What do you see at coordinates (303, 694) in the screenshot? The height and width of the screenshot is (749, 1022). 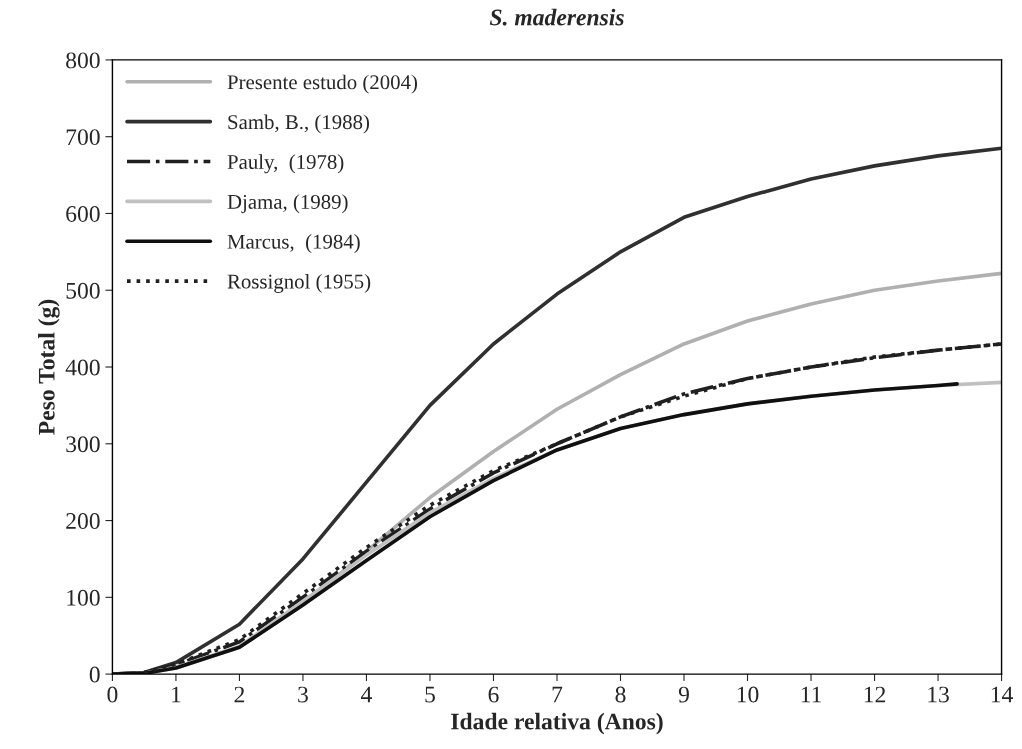 I see `x-tick-label: 3` at bounding box center [303, 694].